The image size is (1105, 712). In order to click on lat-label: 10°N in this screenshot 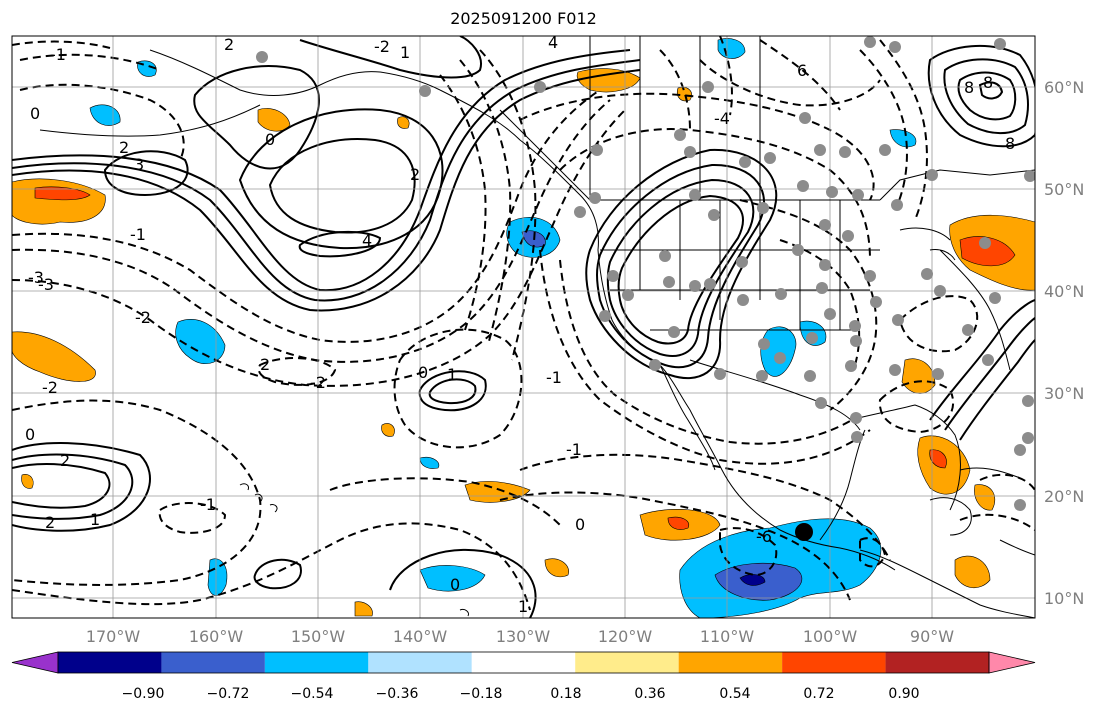, I will do `click(1064, 598)`.